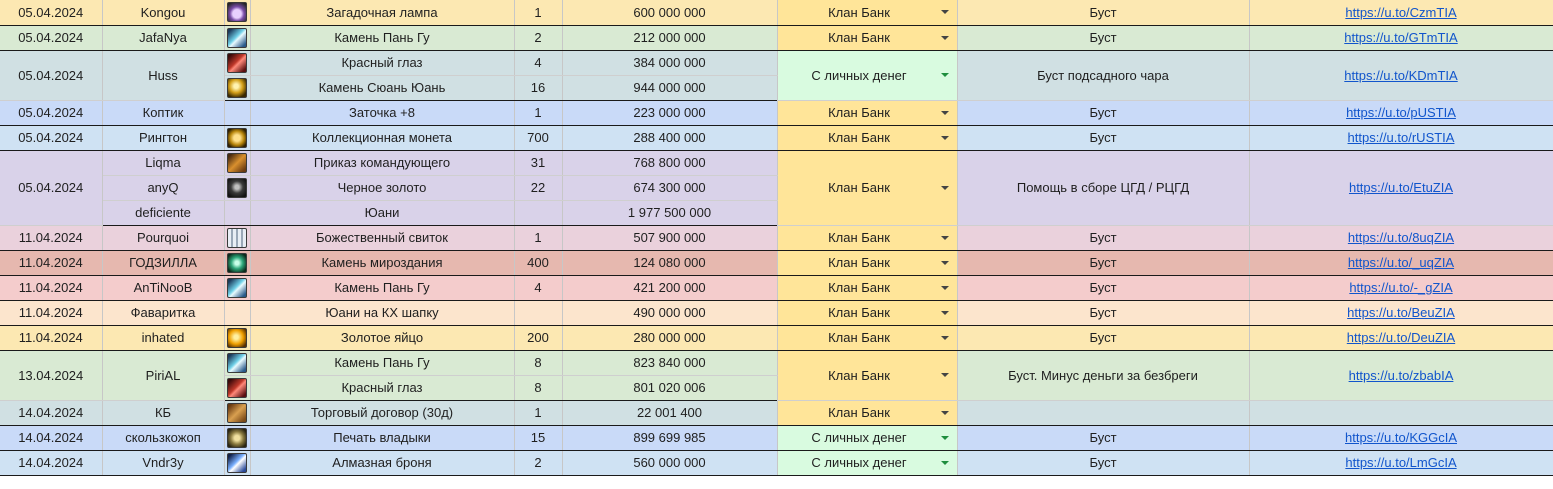  I want to click on nickname-cell: КБ, so click(163, 413).